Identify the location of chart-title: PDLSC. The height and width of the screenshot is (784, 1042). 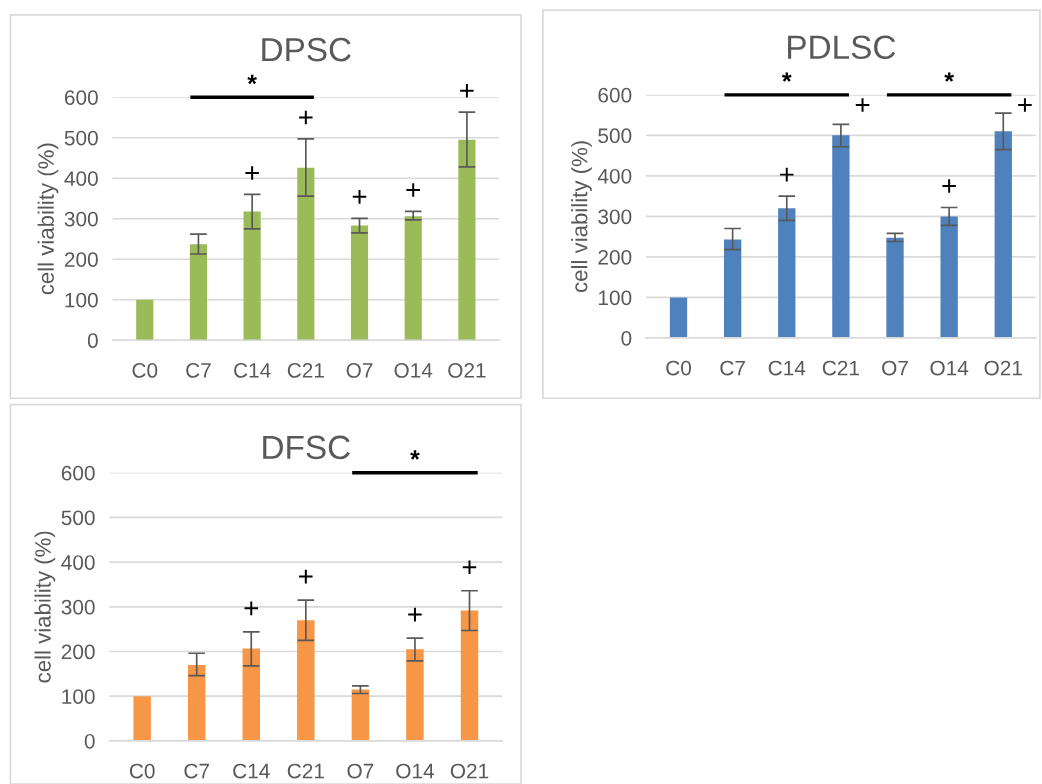
(842, 47).